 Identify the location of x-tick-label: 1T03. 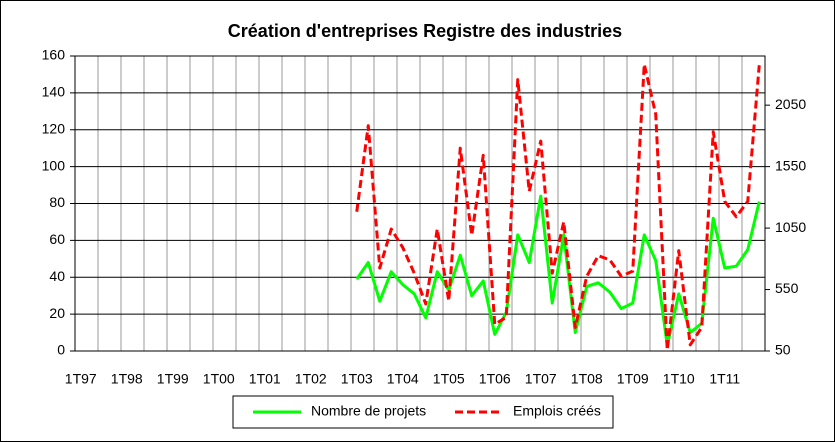
(357, 379).